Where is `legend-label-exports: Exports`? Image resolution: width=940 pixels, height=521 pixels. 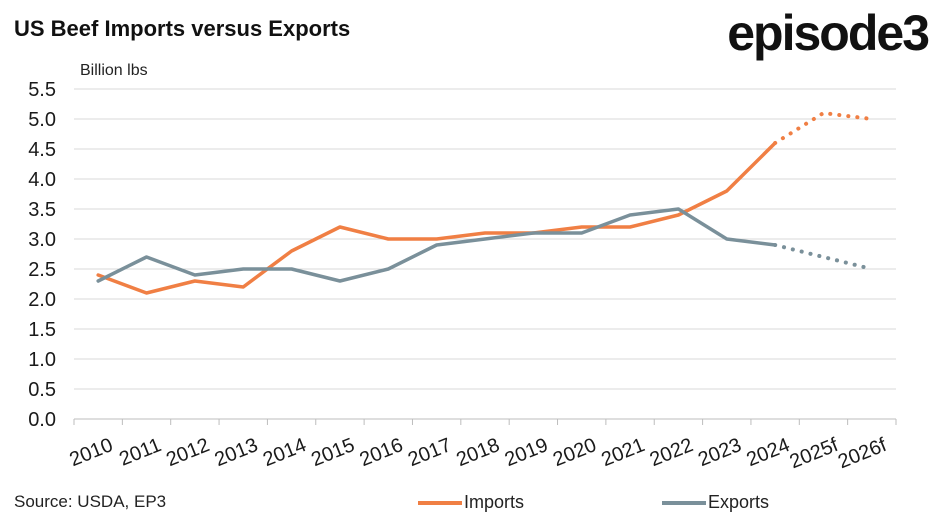
legend-label-exports: Exports is located at coordinates (739, 502).